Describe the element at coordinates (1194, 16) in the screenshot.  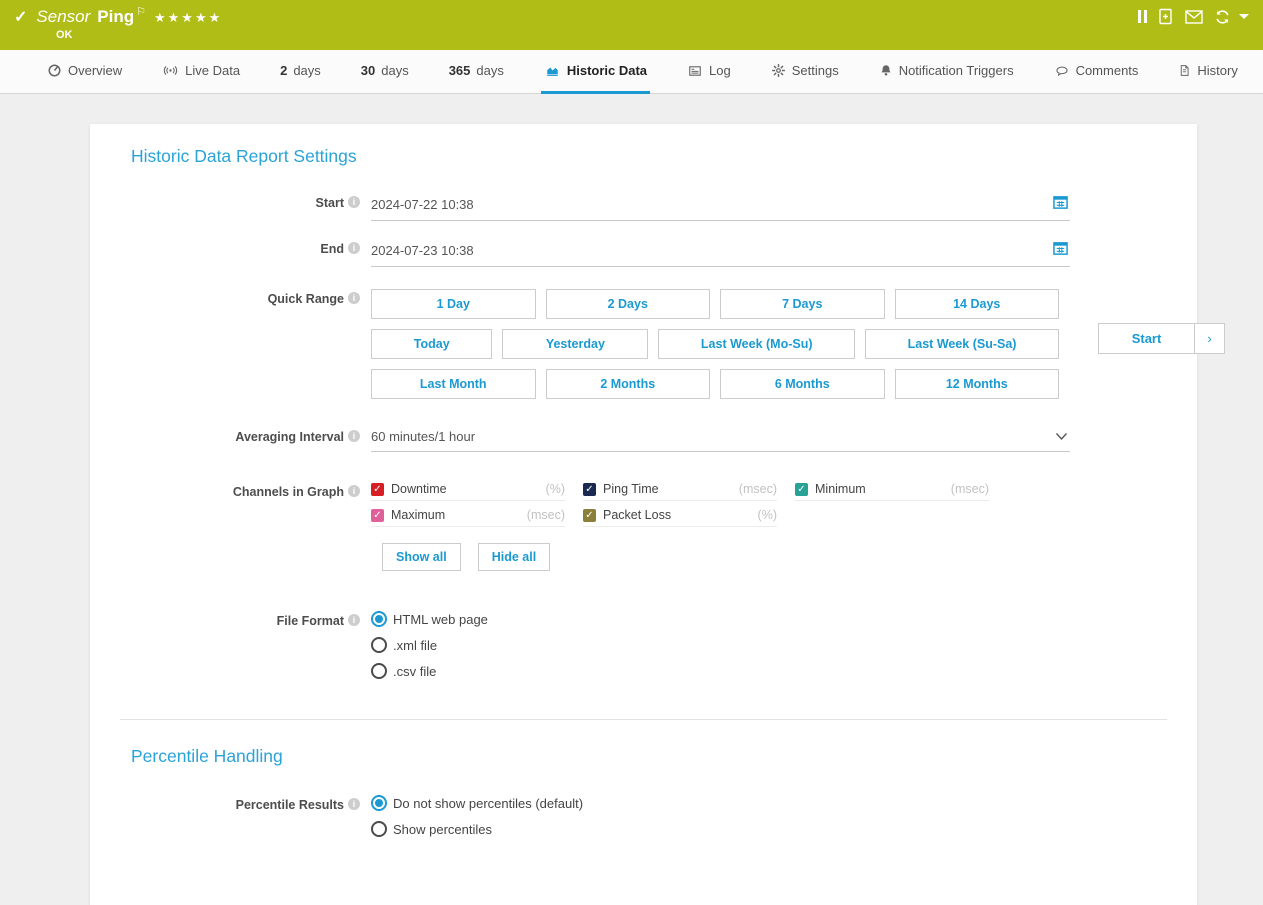
I see `mail-icon` at that location.